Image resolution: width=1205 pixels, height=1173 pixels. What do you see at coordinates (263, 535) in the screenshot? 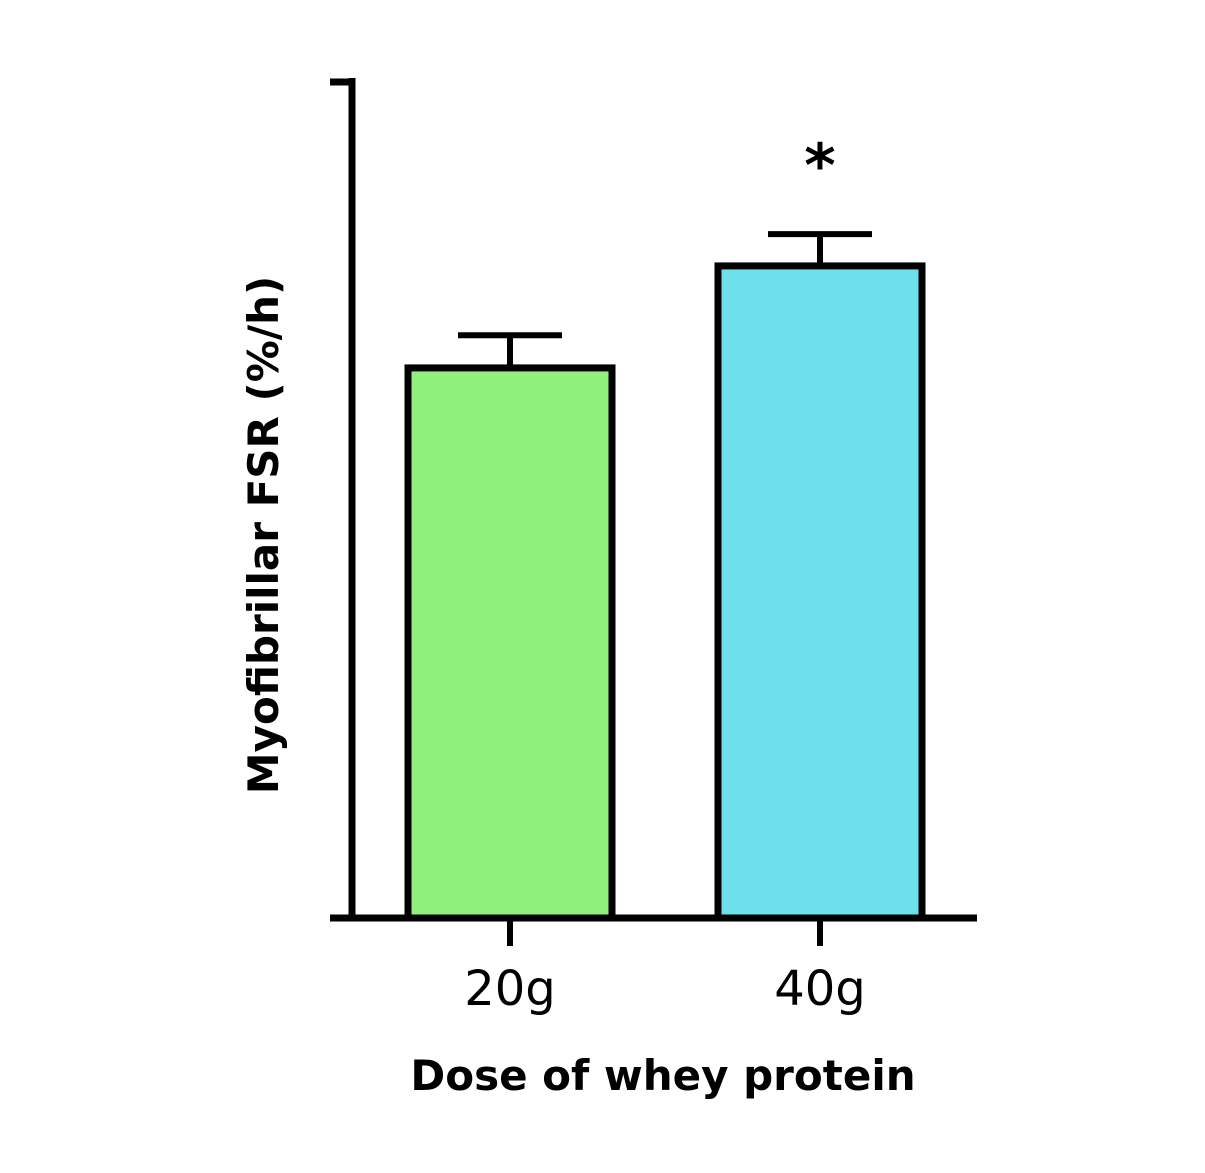
I see `y-axis-label: Myofibrillar FSR (%/h)` at bounding box center [263, 535].